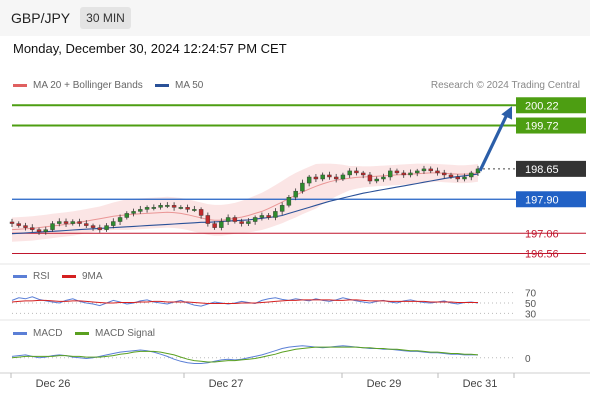 This screenshot has height=400, width=590. Describe the element at coordinates (125, 333) in the screenshot. I see `legend-macd-signal-label: MACD Signal` at that location.